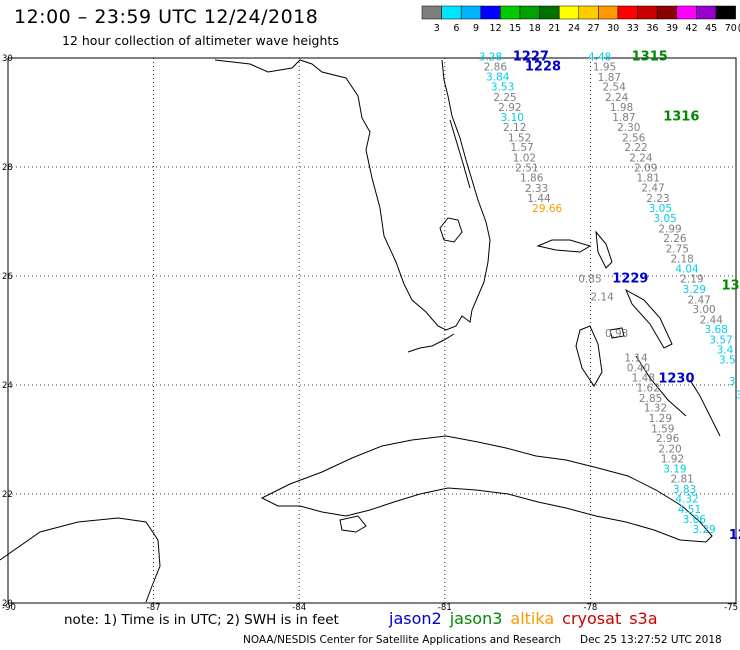 The height and width of the screenshot is (650, 740). I want to click on wave-height-value: 2.26, so click(675, 239).